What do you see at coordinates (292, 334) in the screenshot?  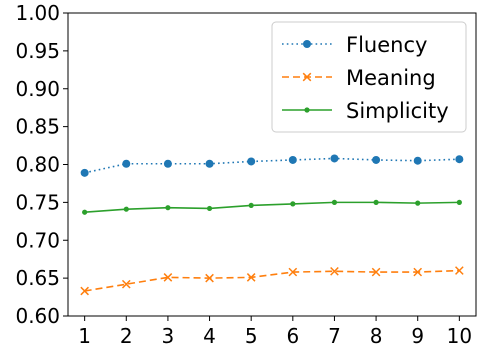 I see `x-tick-label: 6` at bounding box center [292, 334].